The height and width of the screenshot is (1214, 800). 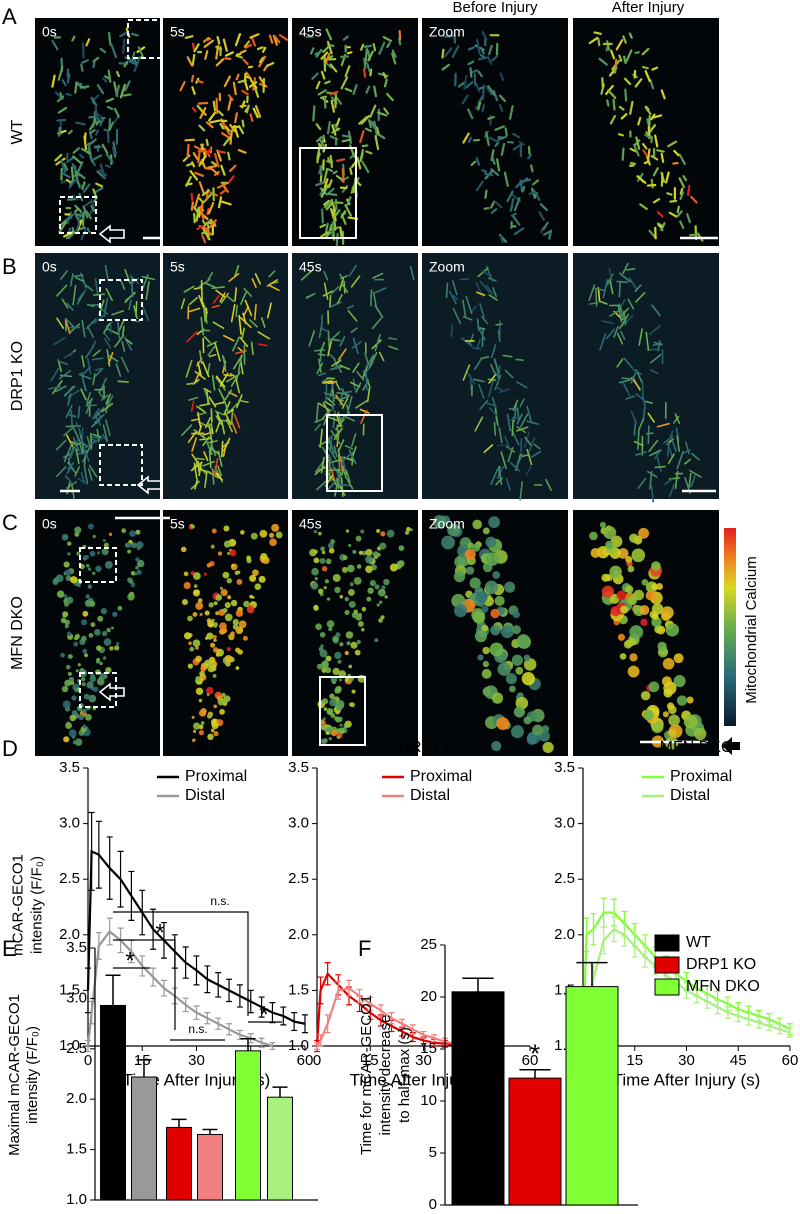 What do you see at coordinates (69, 934) in the screenshot?
I see `y-tick-label: 2.0` at bounding box center [69, 934].